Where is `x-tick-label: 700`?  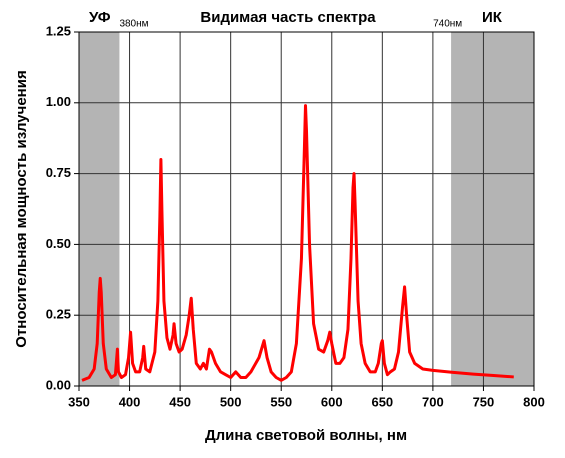 x-tick-label: 700 is located at coordinates (433, 401).